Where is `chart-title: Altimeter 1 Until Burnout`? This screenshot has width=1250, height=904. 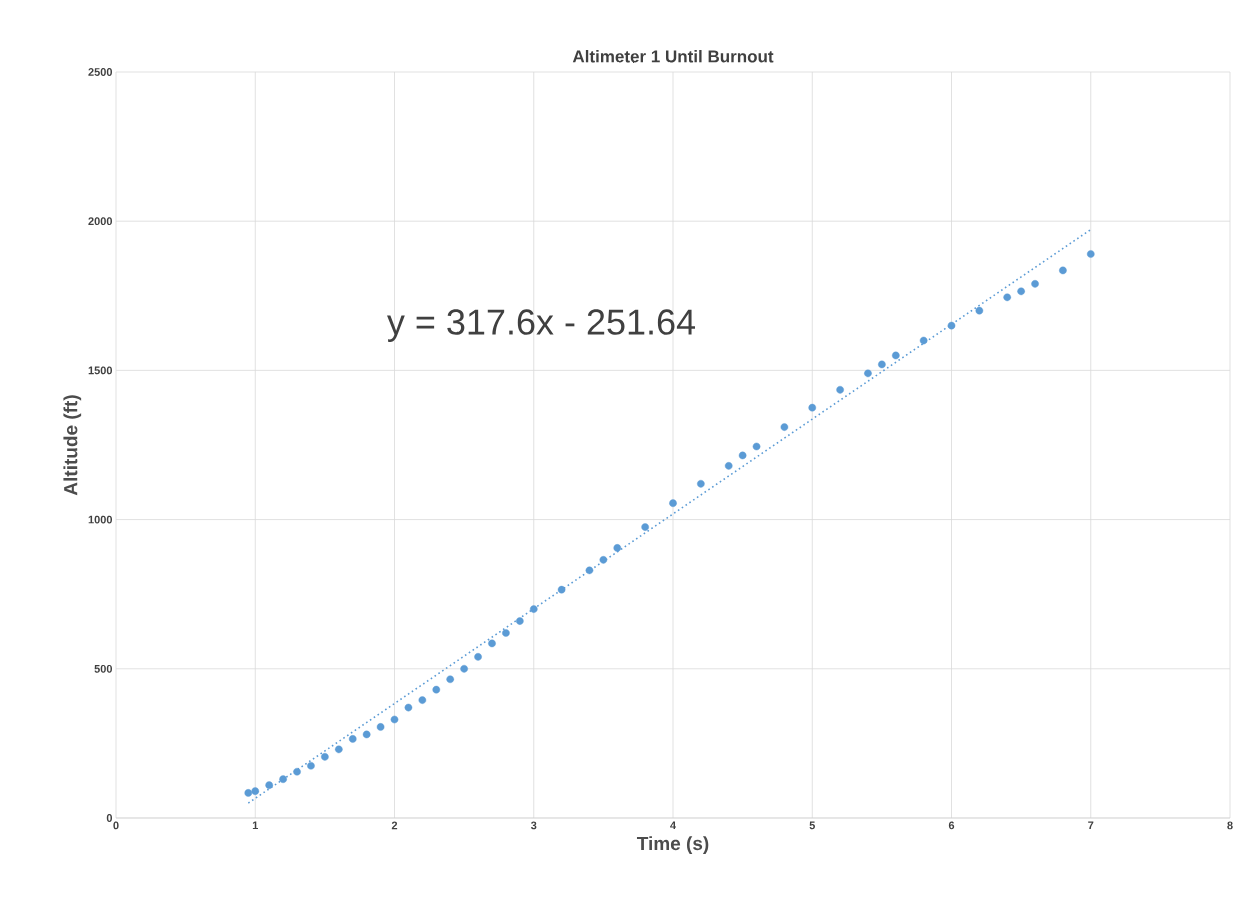
chart-title: Altimeter 1 Until Burnout is located at coordinates (673, 56).